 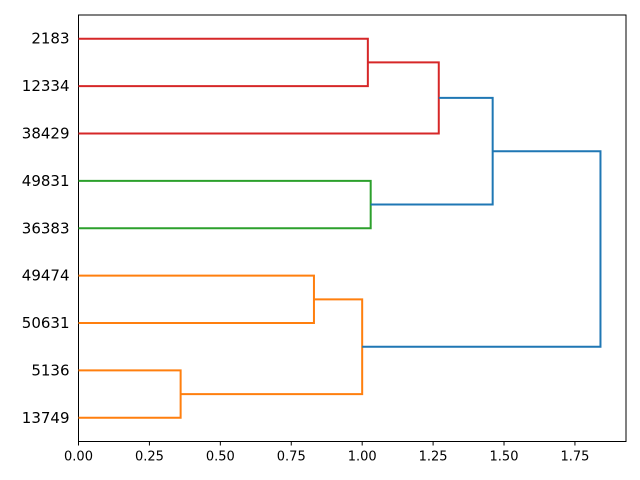 I want to click on leaf-label-49831: 49831, so click(x=46, y=181).